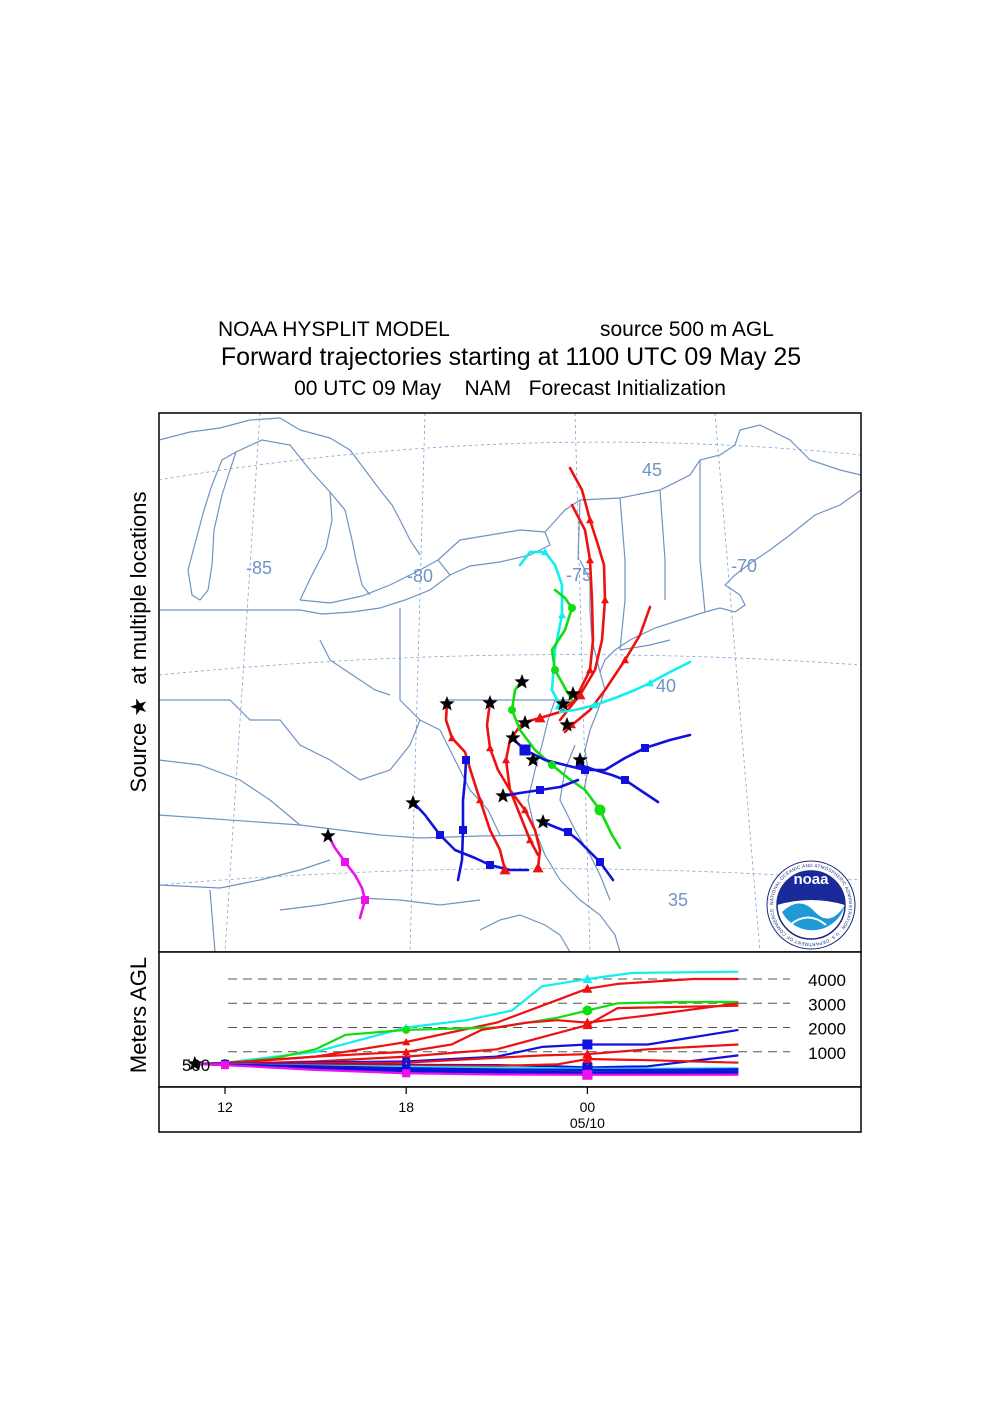  Describe the element at coordinates (225, 1107) in the screenshot. I see `time-tick-label-0: 12` at that location.